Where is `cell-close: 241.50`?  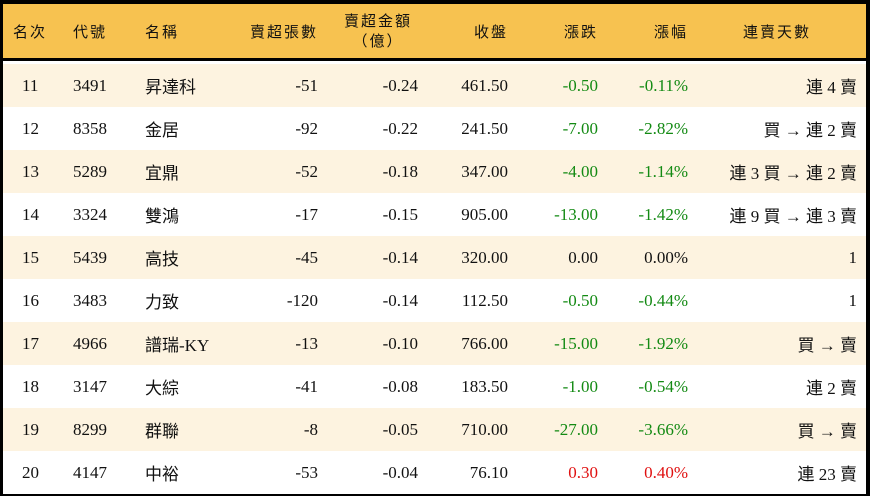
cell-close: 241.50 is located at coordinates (484, 128).